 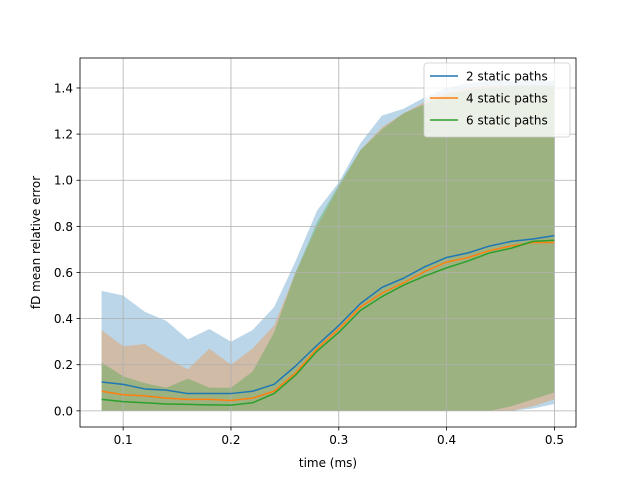 What do you see at coordinates (36, 242) in the screenshot?
I see `y-axis-label: fD mean relative error` at bounding box center [36, 242].